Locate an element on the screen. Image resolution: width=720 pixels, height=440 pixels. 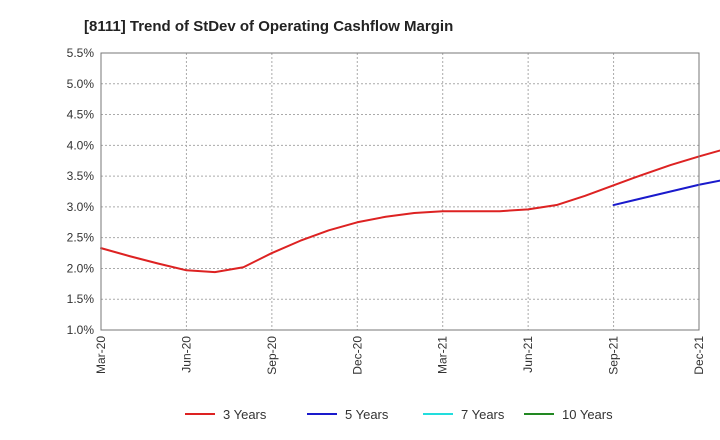
y-tick-label: 3.5% is located at coordinates (81, 176).